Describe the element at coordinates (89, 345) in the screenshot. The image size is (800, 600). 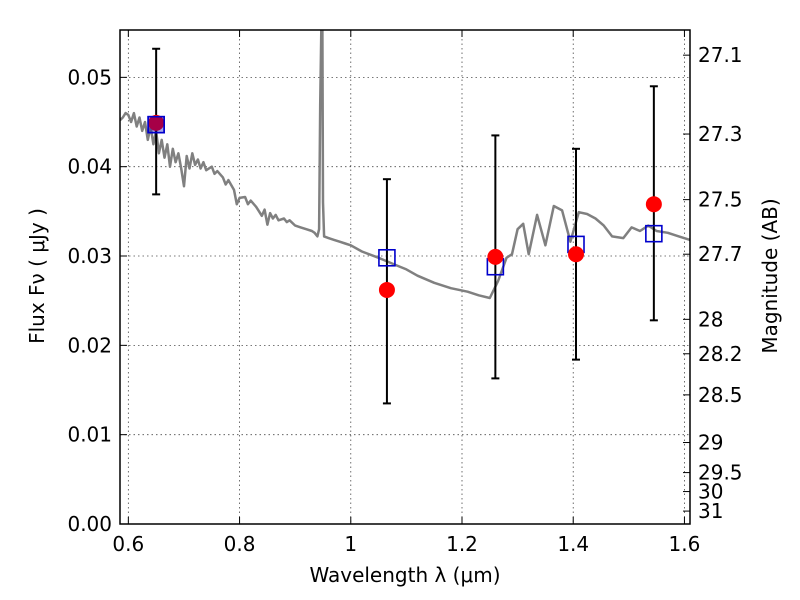
I see `y-tick-label: 0.02` at that location.